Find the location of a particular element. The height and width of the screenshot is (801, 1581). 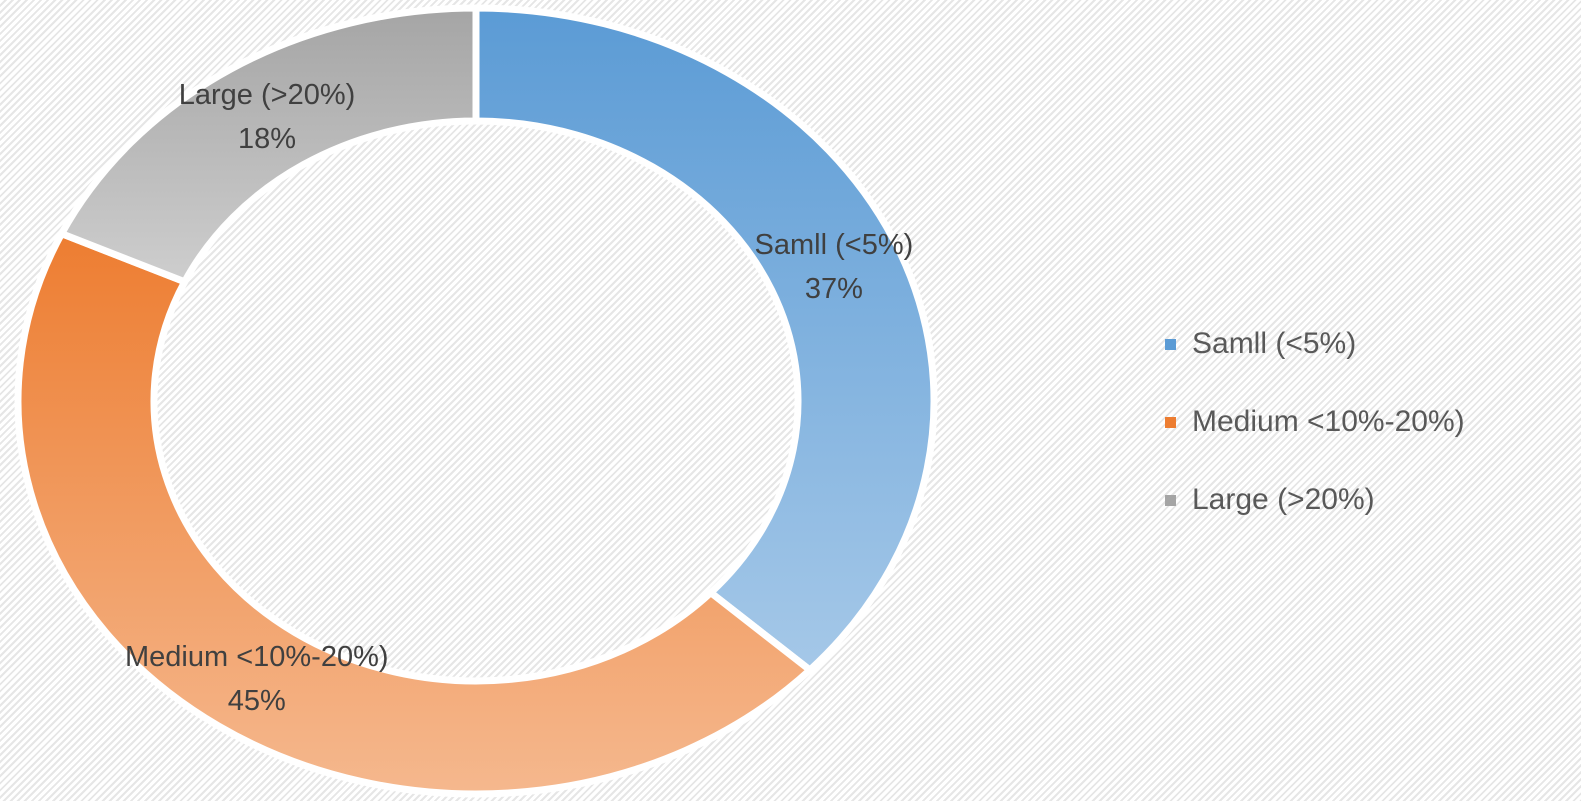

data-label-value: 37% is located at coordinates (833, 289).